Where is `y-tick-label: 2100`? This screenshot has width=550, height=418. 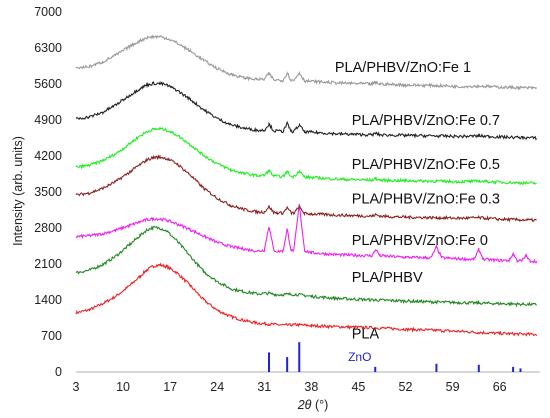 y-tick-label: 2100 is located at coordinates (48, 264).